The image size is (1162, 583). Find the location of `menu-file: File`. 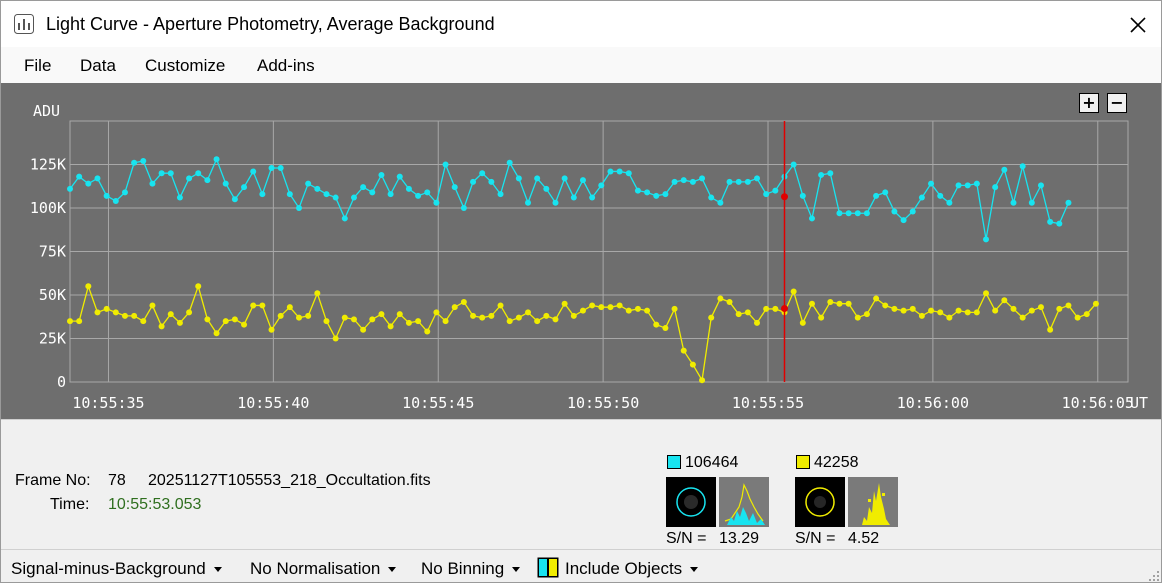

menu-file: File is located at coordinates (38, 65).